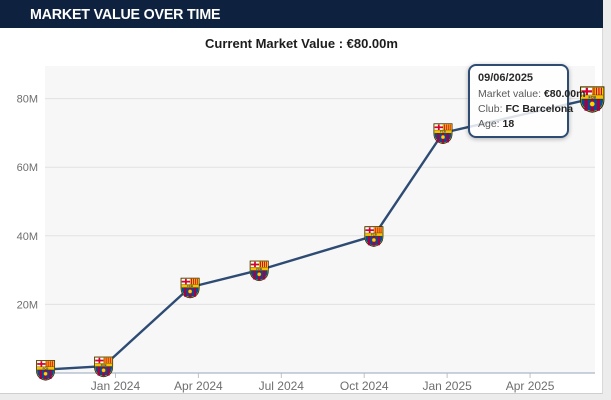 Image resolution: width=611 pixels, height=400 pixels. Describe the element at coordinates (447, 386) in the screenshot. I see `x-axis-tick-label: Jan 2025` at that location.